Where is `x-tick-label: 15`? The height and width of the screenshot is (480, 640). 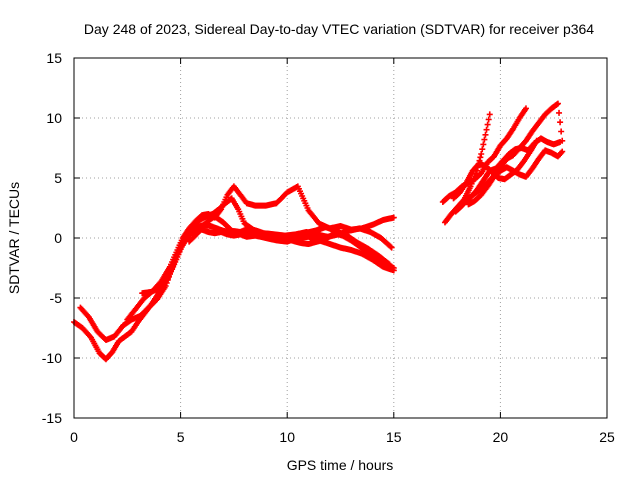
x-tick-label: 15 is located at coordinates (394, 437).